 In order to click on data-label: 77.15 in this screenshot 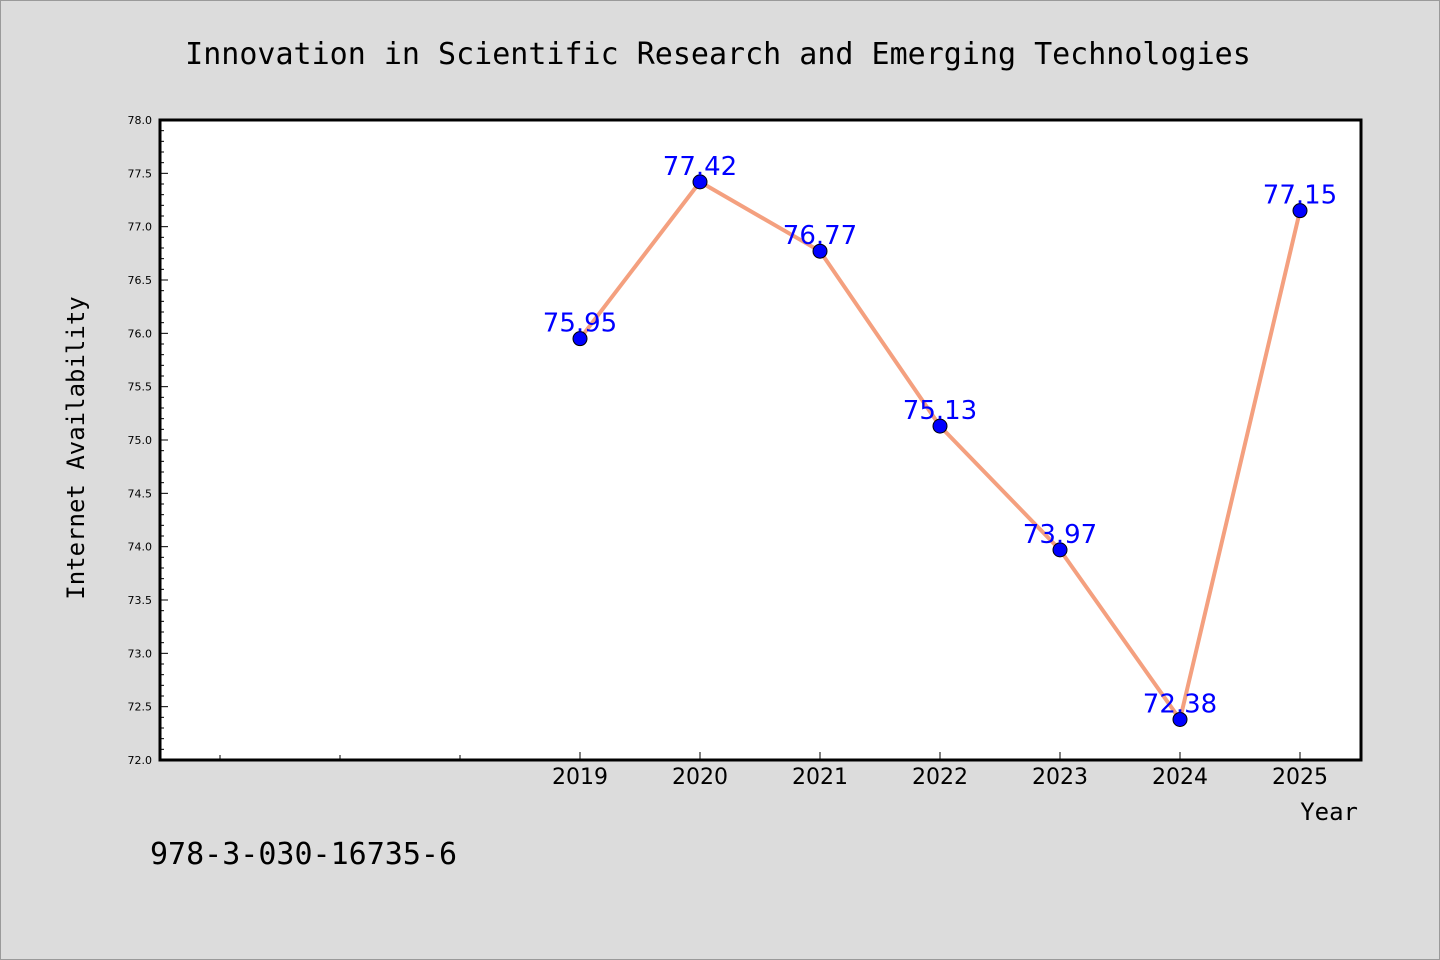, I will do `click(1300, 196)`.